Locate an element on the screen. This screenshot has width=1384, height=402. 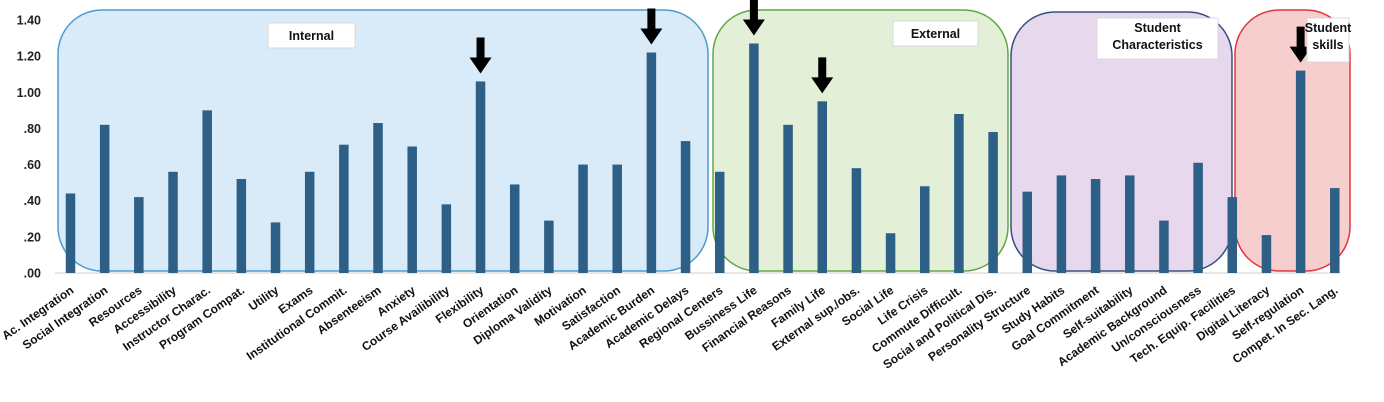
bar-absenteeism is located at coordinates (378, 198).